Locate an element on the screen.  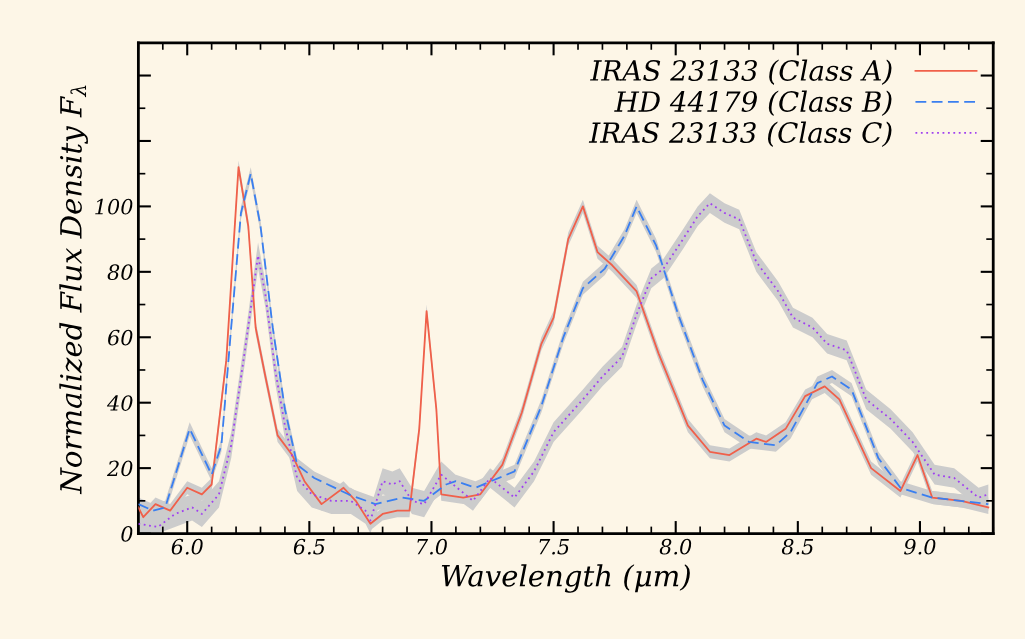
x-tick-label: 7.0 is located at coordinates (432, 546).